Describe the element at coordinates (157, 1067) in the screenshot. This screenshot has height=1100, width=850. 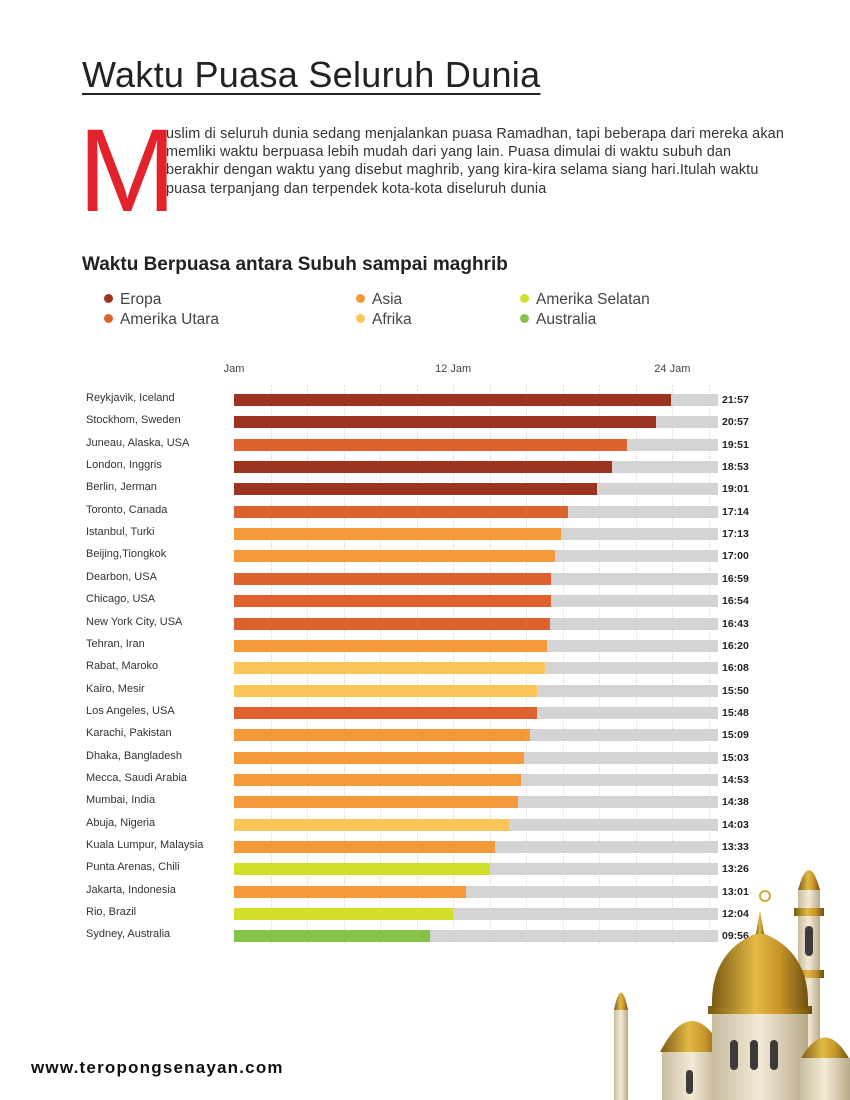
I see `footer-url: www.teropongsenayan.com` at that location.